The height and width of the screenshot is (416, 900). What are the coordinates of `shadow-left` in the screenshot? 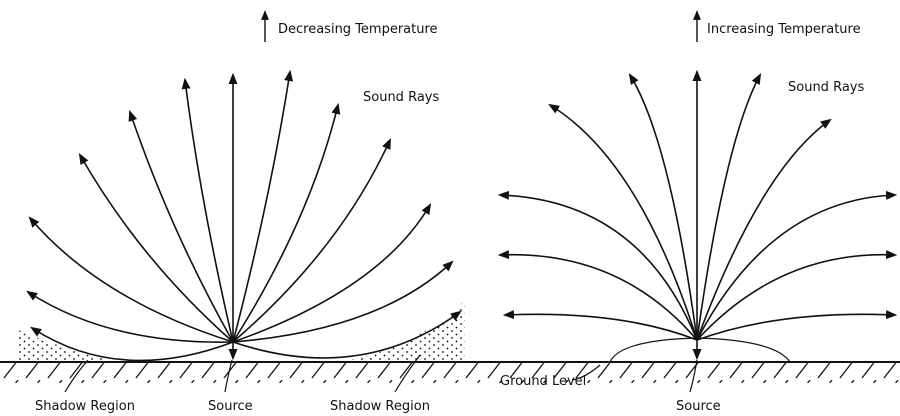 It's located at (64, 345).